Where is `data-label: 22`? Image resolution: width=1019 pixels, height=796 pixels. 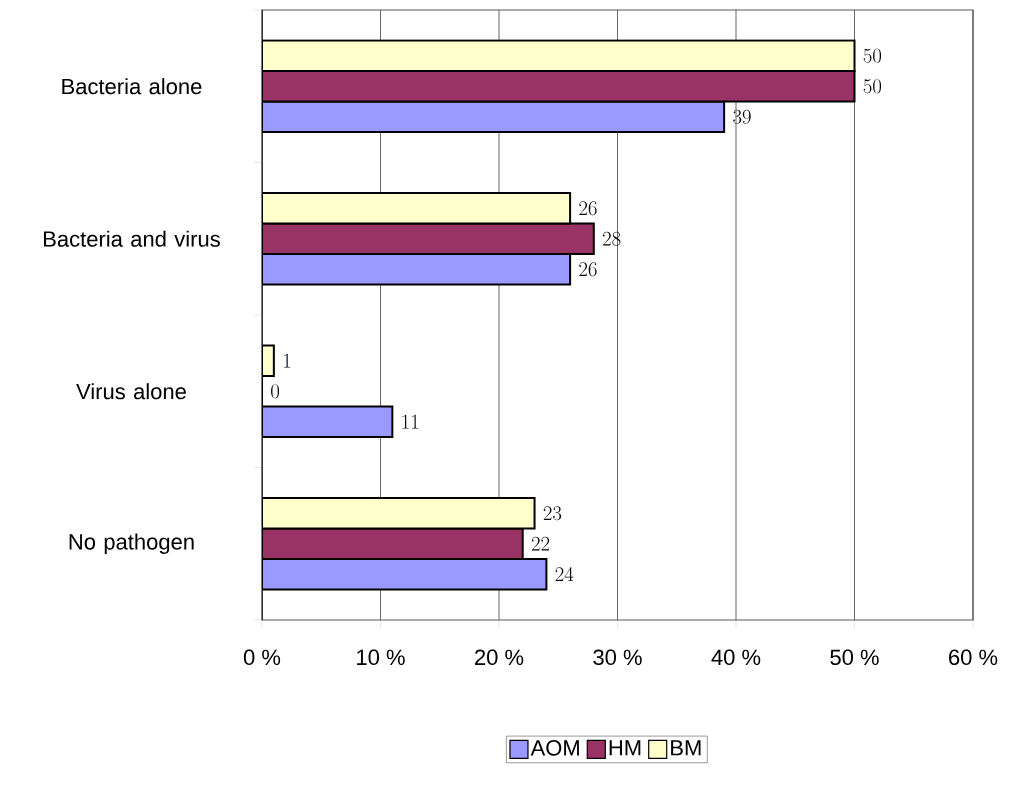
data-label: 22 is located at coordinates (540, 543).